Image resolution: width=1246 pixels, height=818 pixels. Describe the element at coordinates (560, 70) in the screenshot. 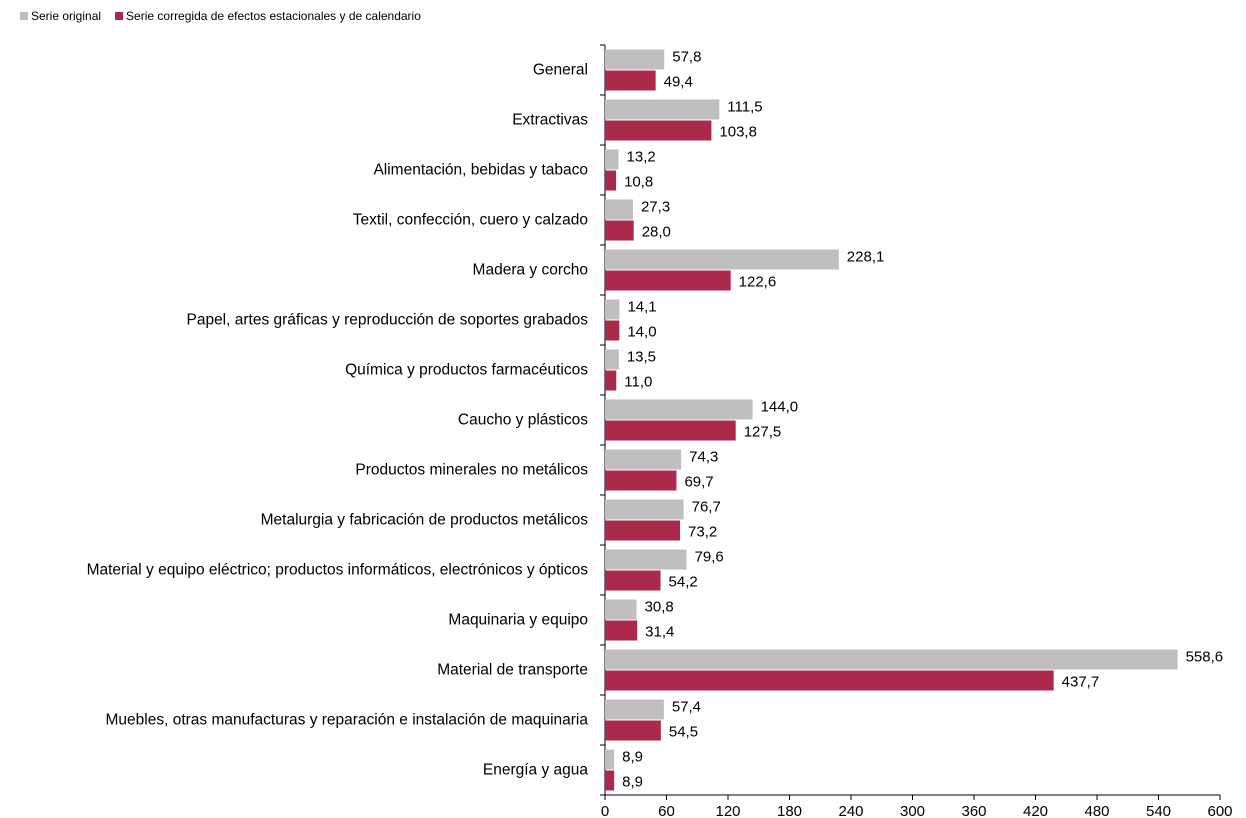

I see `category-text: General` at that location.